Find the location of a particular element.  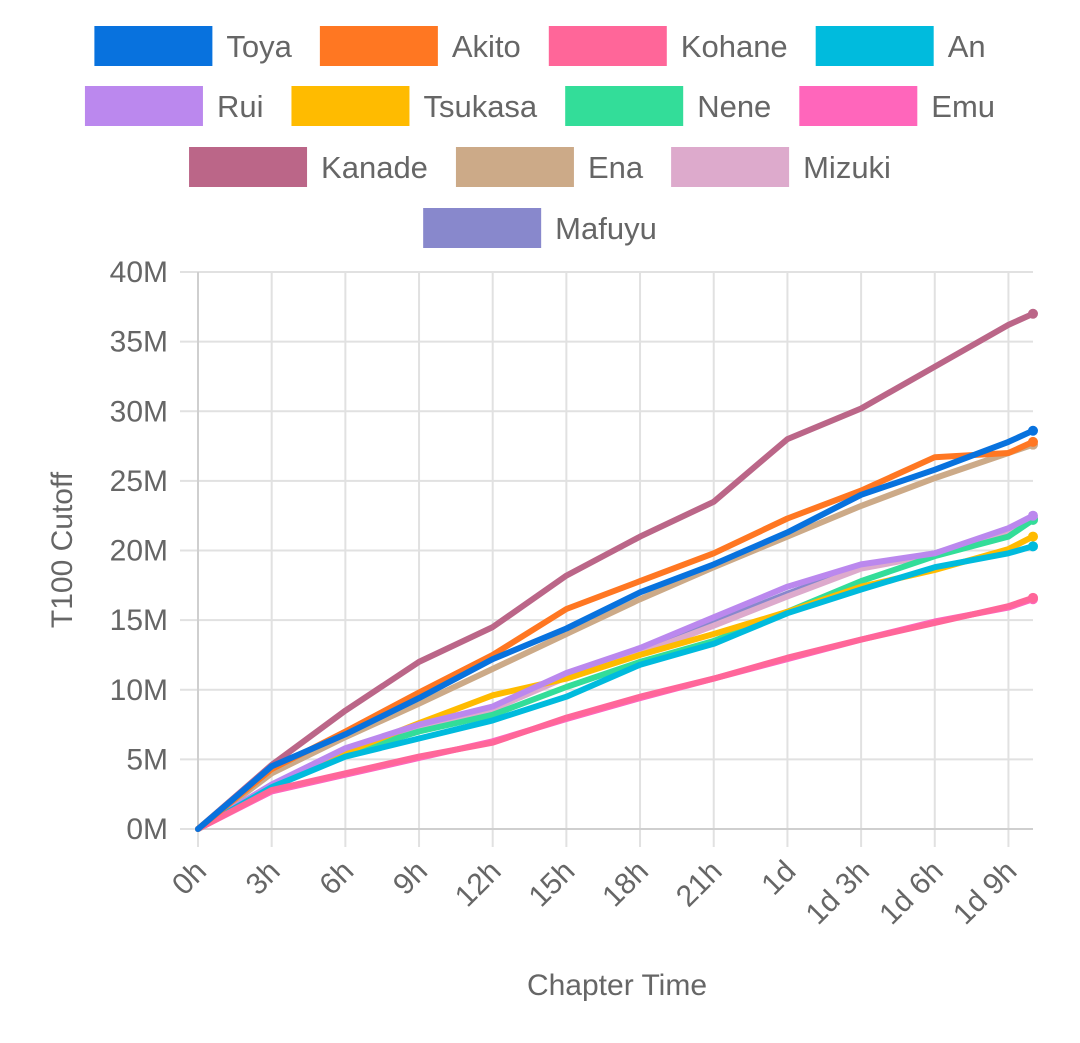

x-tick-label: 1d 6h is located at coordinates (911, 893).